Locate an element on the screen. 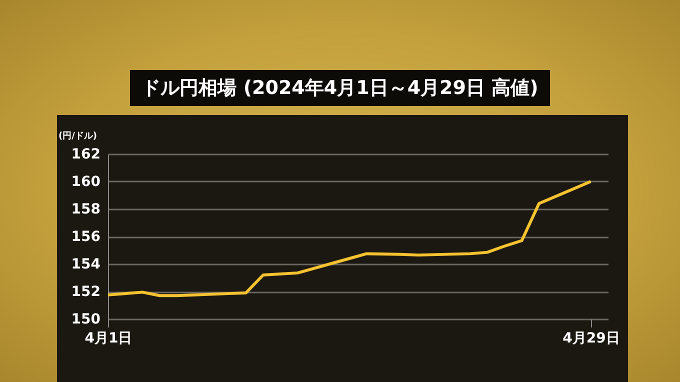 The width and height of the screenshot is (680, 382). x-tick-label: 4月29日 is located at coordinates (591, 338).